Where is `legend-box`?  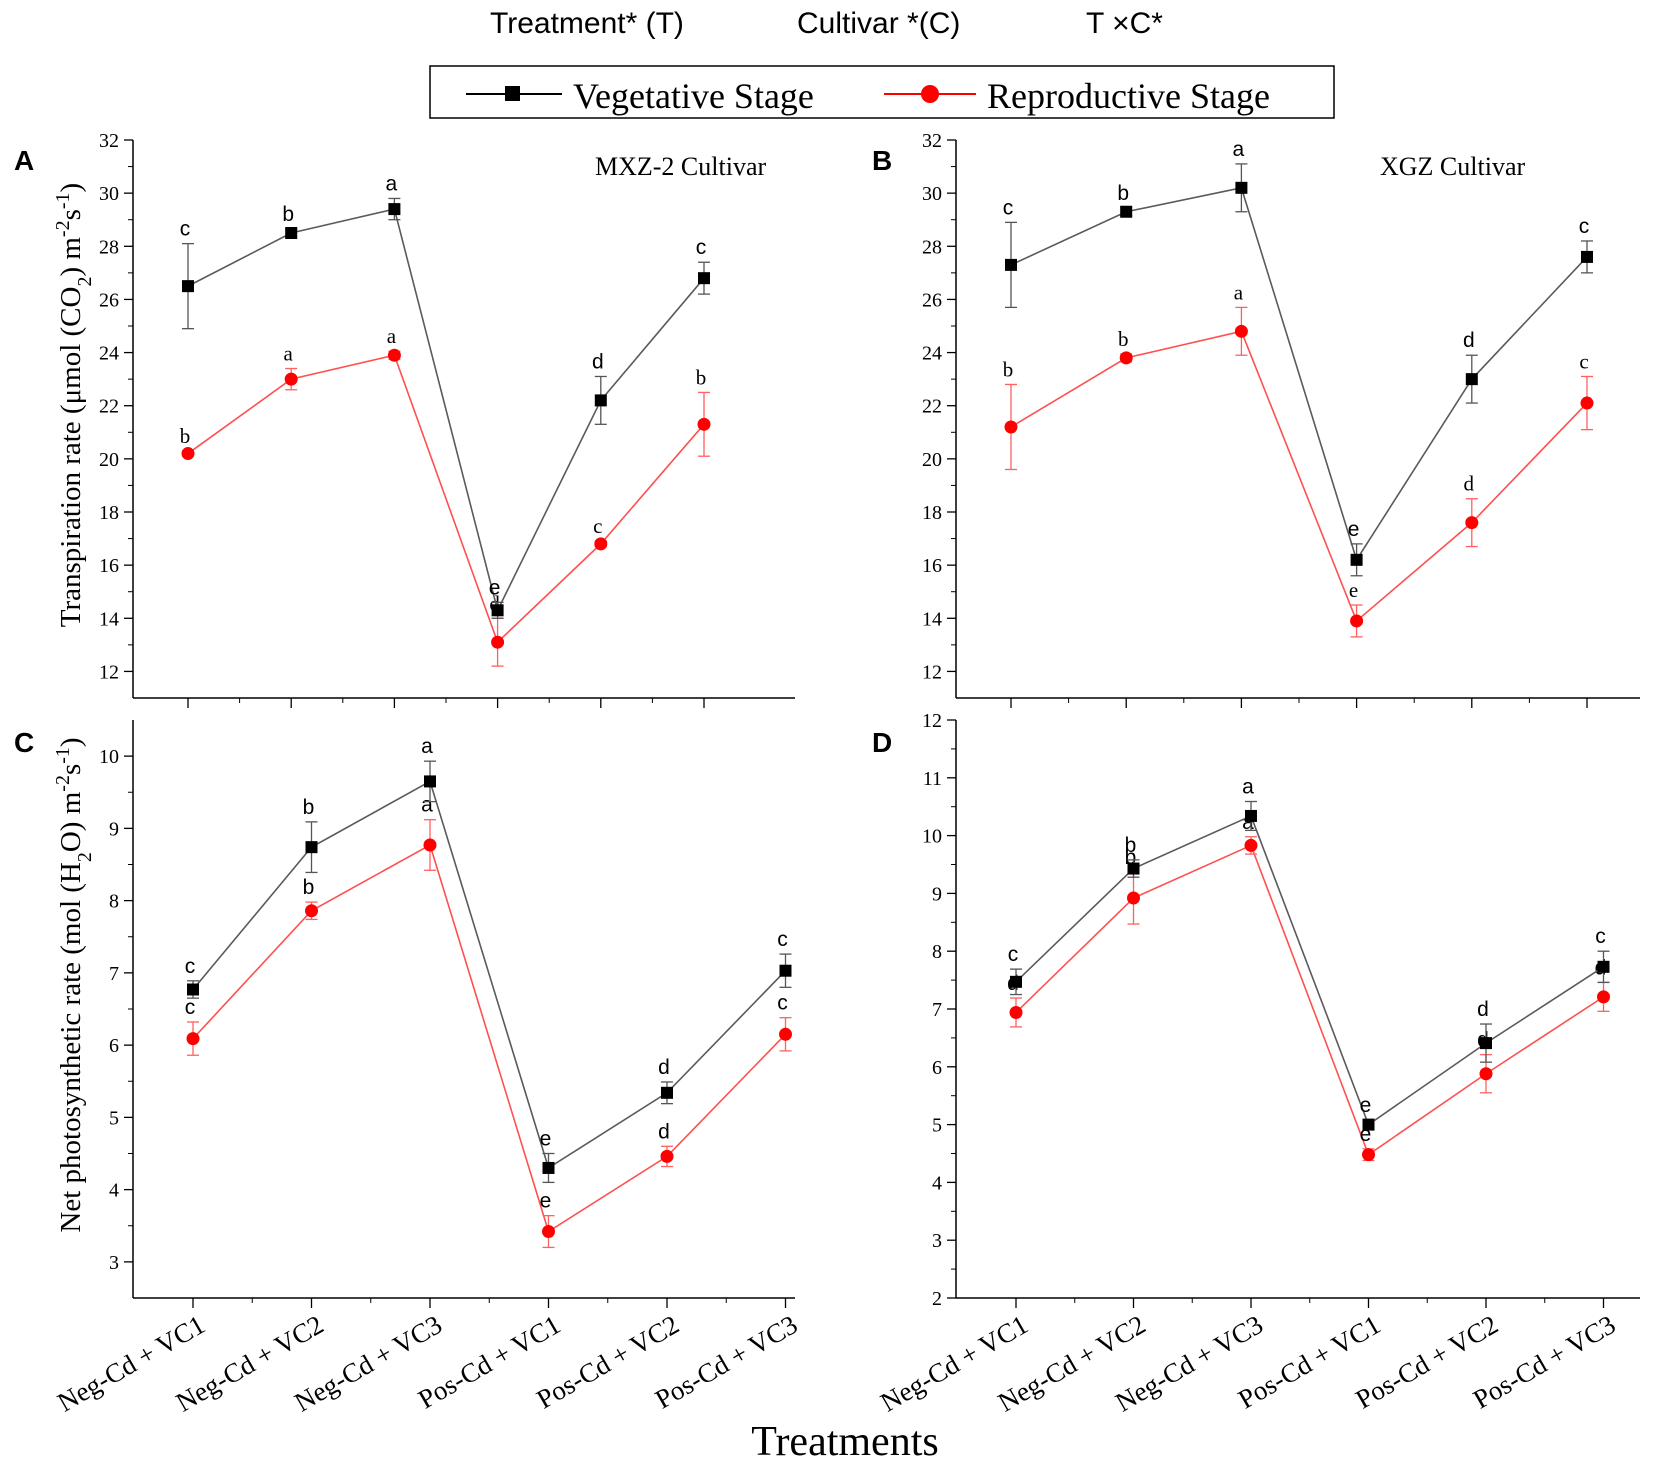
legend-box is located at coordinates (882, 92).